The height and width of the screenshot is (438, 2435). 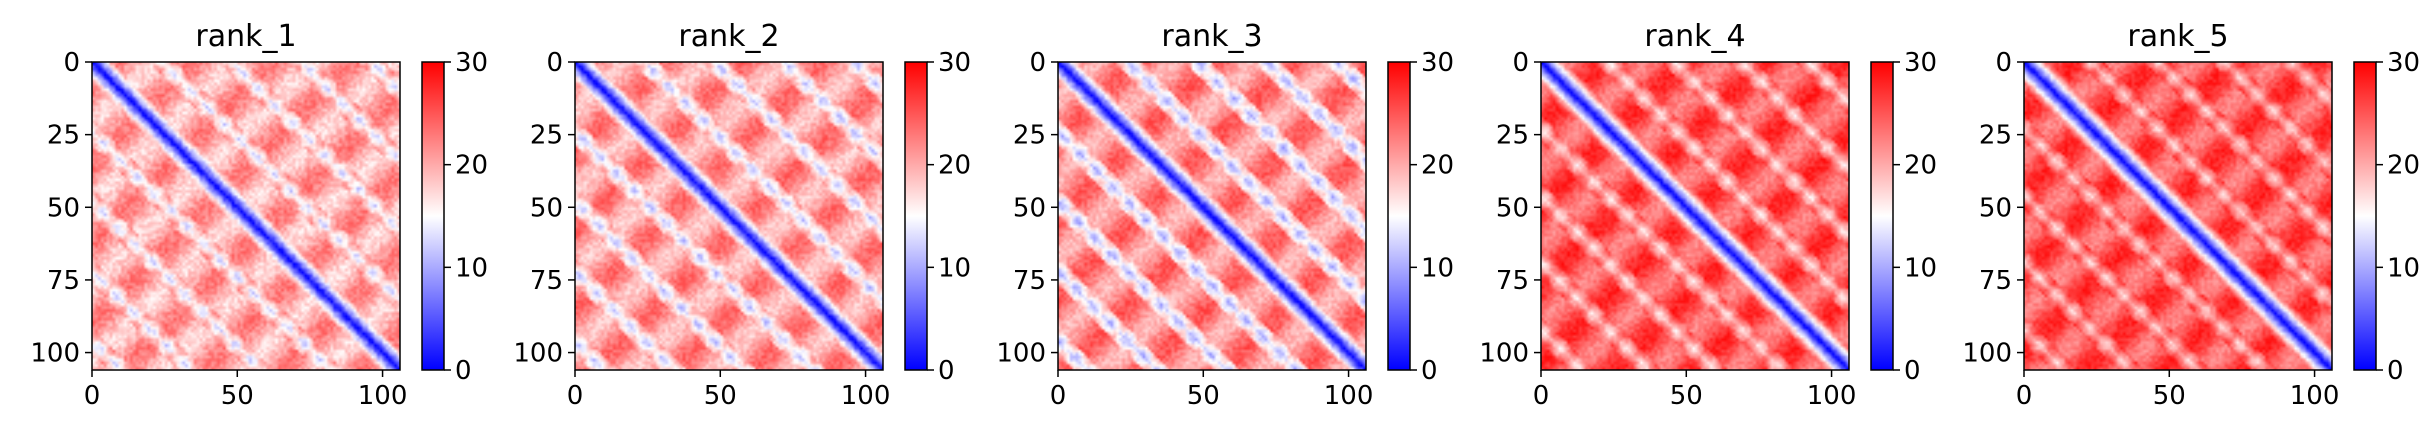 What do you see at coordinates (2177, 36) in the screenshot?
I see `chart-title: rank_5` at bounding box center [2177, 36].